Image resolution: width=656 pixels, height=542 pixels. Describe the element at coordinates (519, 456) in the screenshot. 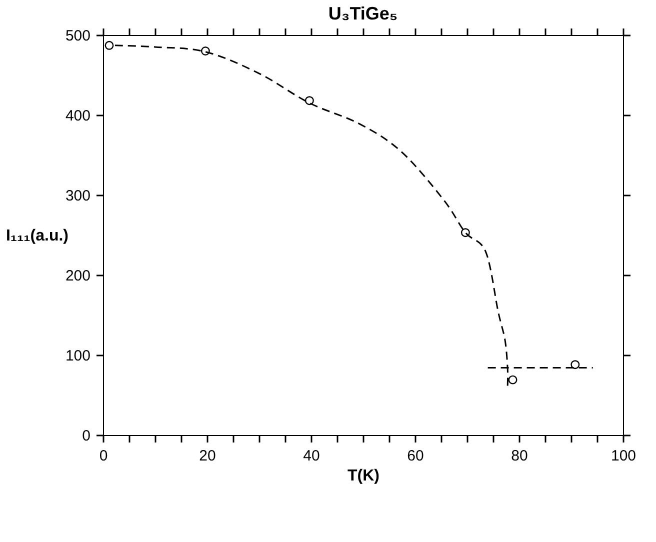

I see `x-tick-label: 80` at that location.